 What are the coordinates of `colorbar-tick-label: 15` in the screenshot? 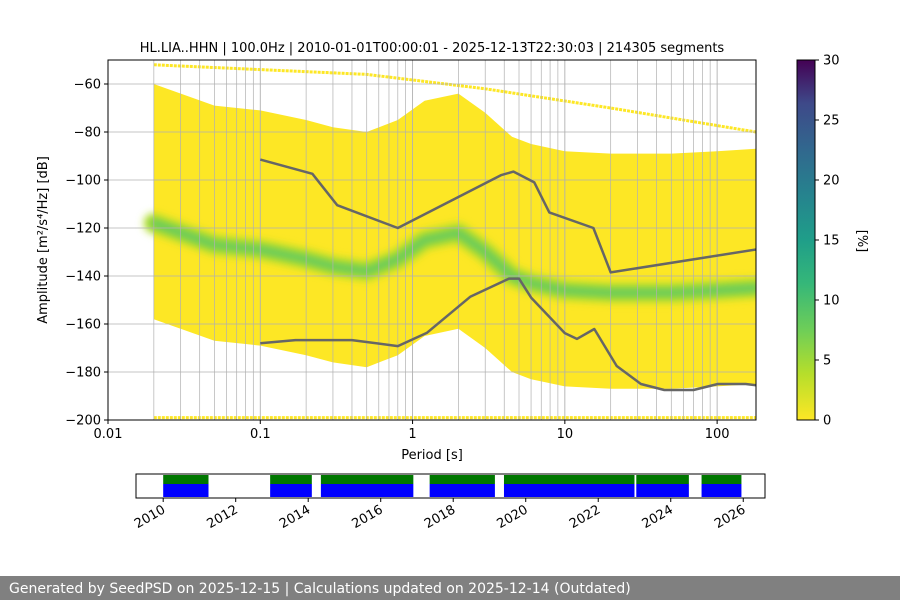 It's located at (831, 241).